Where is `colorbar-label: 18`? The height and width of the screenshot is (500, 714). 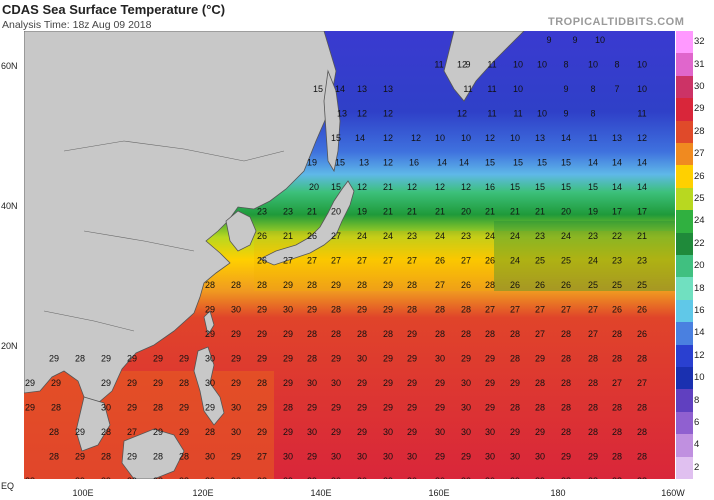
colorbar-label: 18 is located at coordinates (699, 288).